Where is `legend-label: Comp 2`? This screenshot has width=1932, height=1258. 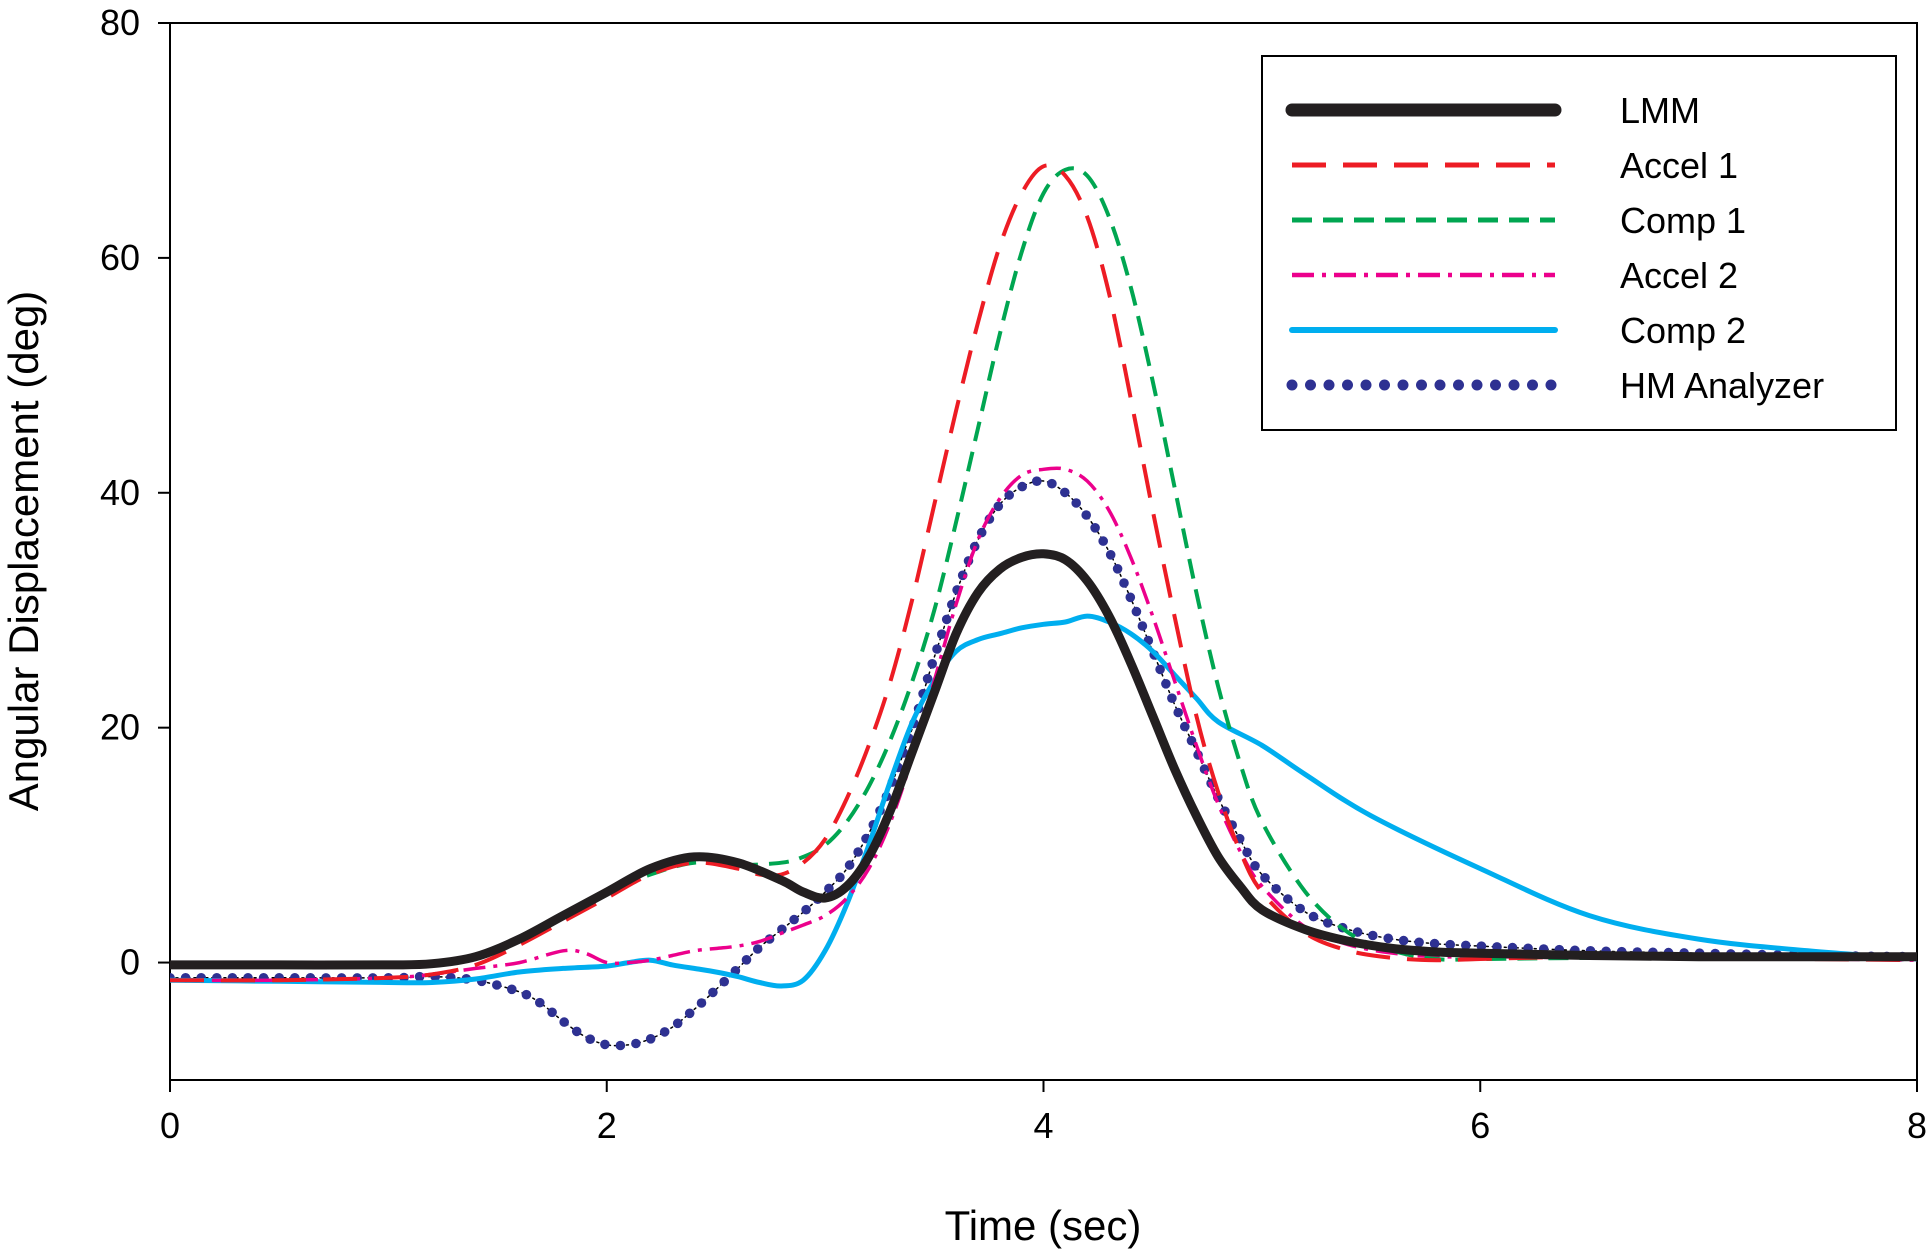 legend-label: Comp 2 is located at coordinates (1683, 330).